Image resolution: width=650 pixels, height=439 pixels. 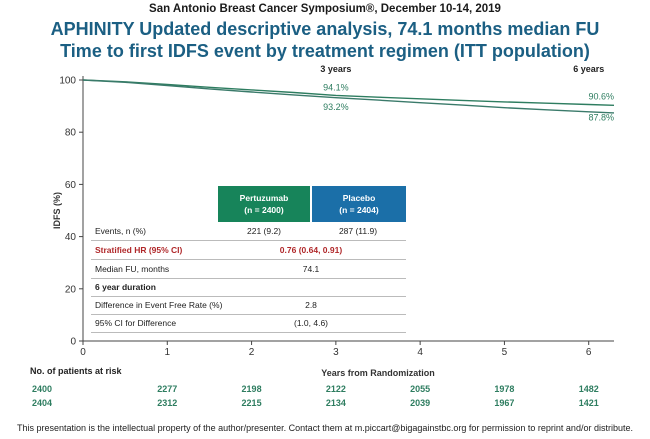 What do you see at coordinates (505, 352) in the screenshot?
I see `x-tick-label: 5` at bounding box center [505, 352].